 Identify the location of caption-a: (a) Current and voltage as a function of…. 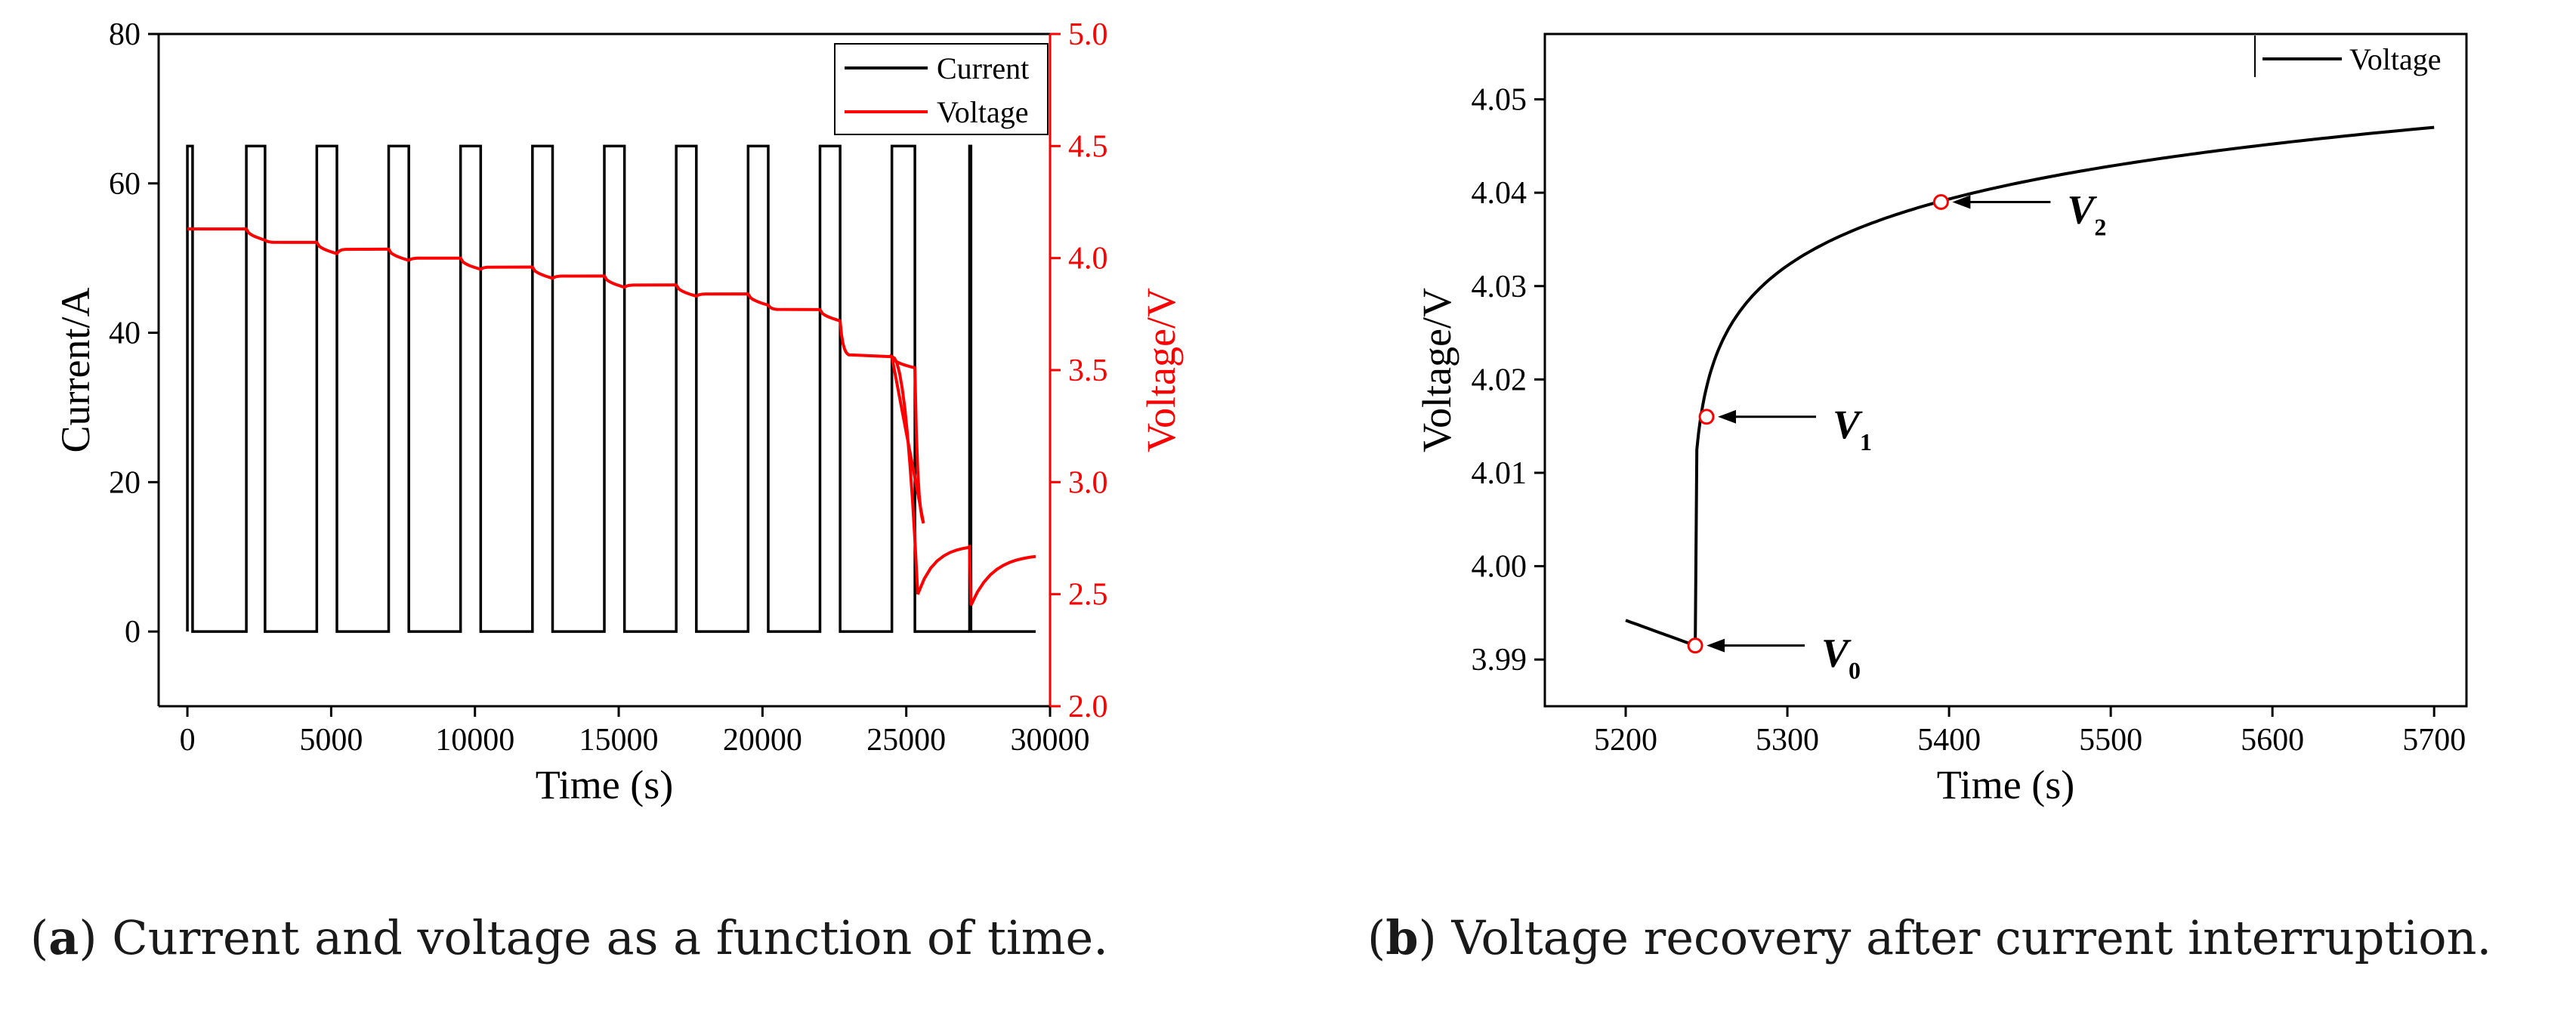
(569, 938).